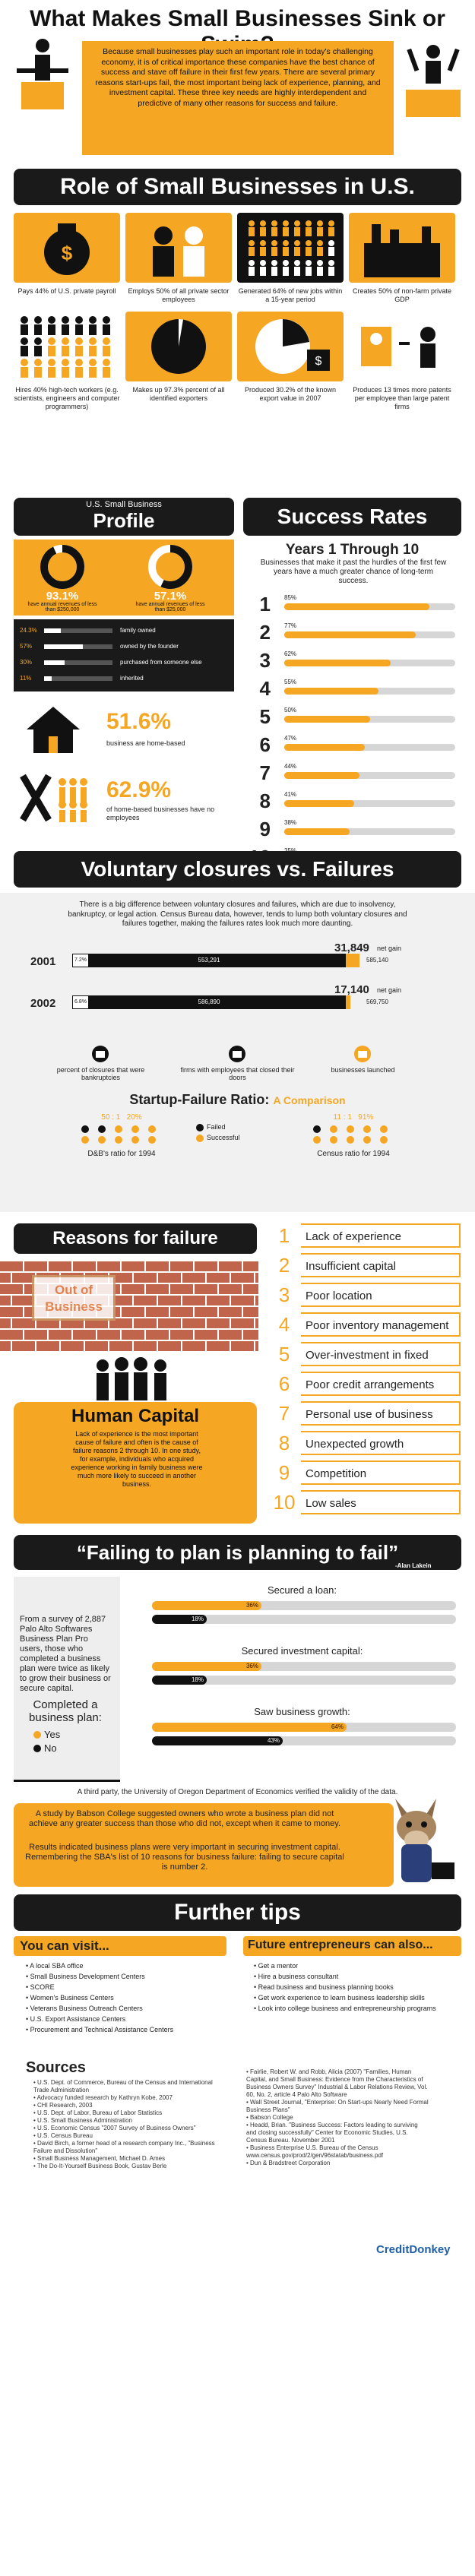  I want to click on launched-value: 585,140, so click(377, 960).